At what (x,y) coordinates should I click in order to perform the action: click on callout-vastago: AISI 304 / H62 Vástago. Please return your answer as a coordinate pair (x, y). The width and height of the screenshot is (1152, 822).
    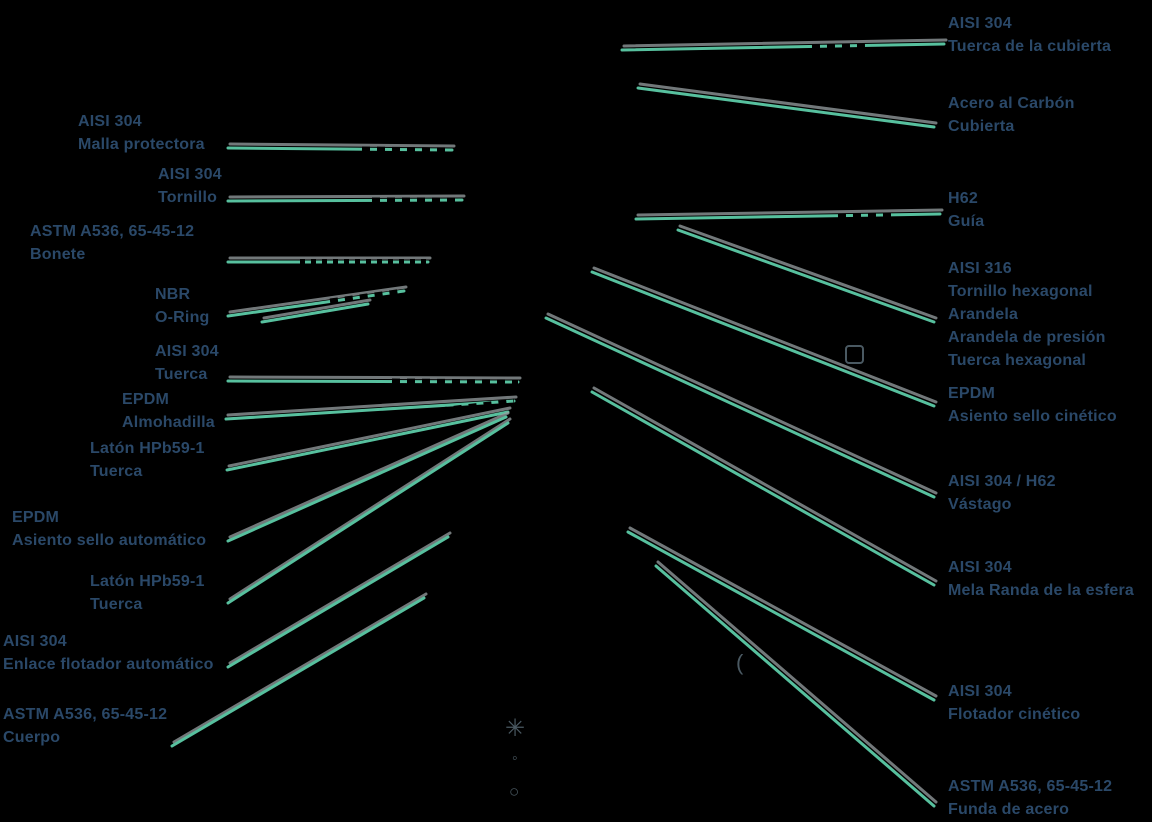
    Looking at the image, I should click on (1002, 493).